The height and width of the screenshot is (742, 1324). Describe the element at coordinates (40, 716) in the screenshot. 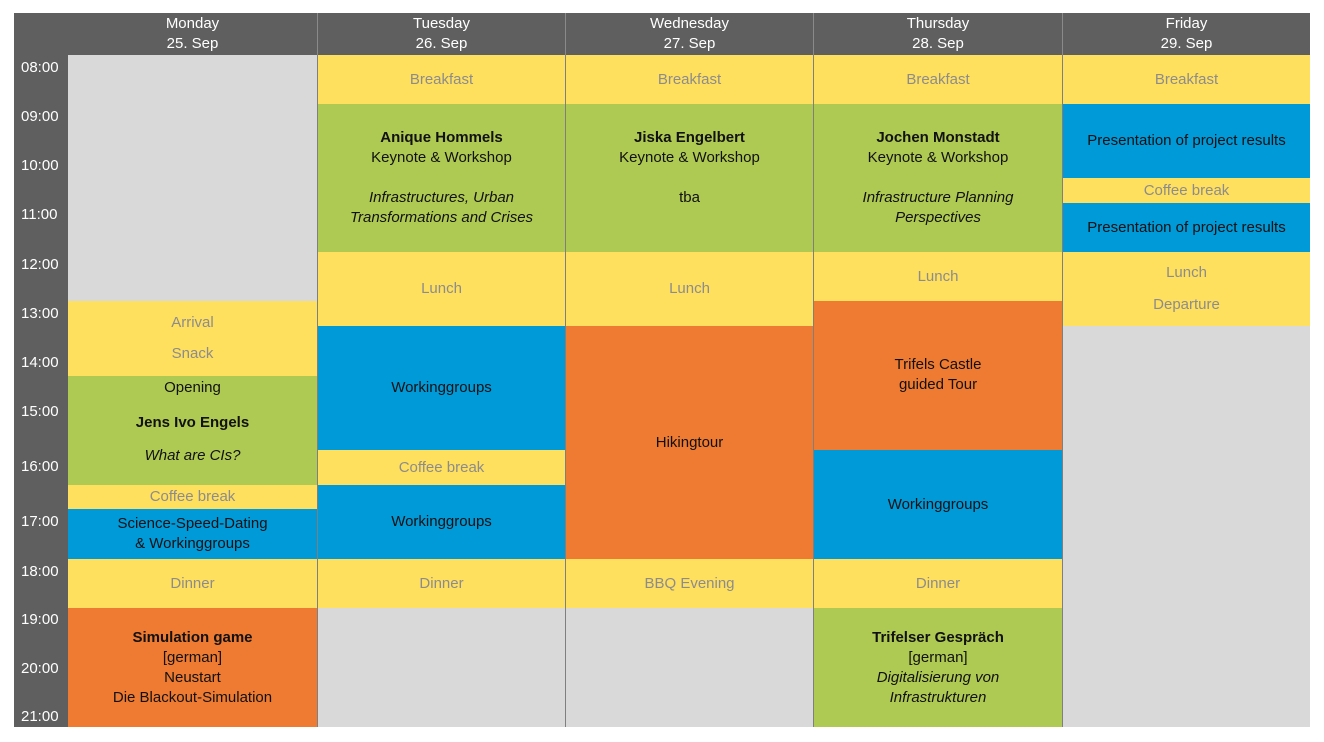

I see `time-label: 21:00` at that location.